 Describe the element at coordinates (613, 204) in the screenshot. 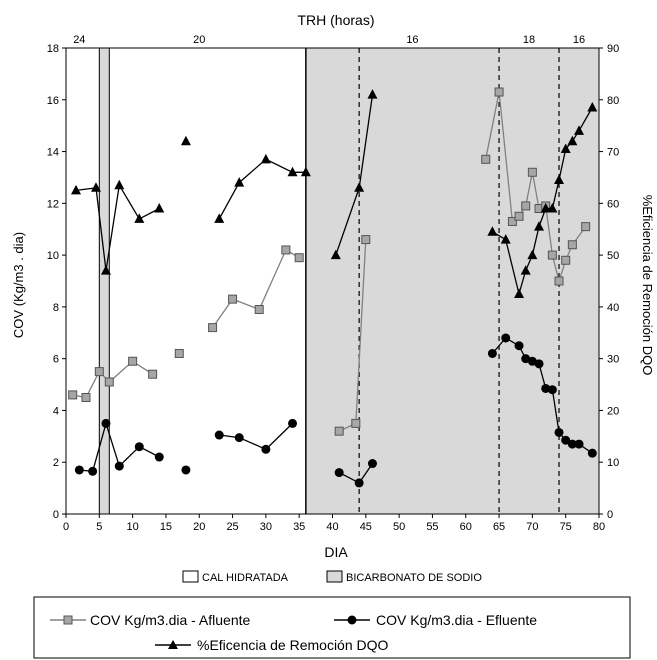

I see `y-right-tick-label: 60` at that location.